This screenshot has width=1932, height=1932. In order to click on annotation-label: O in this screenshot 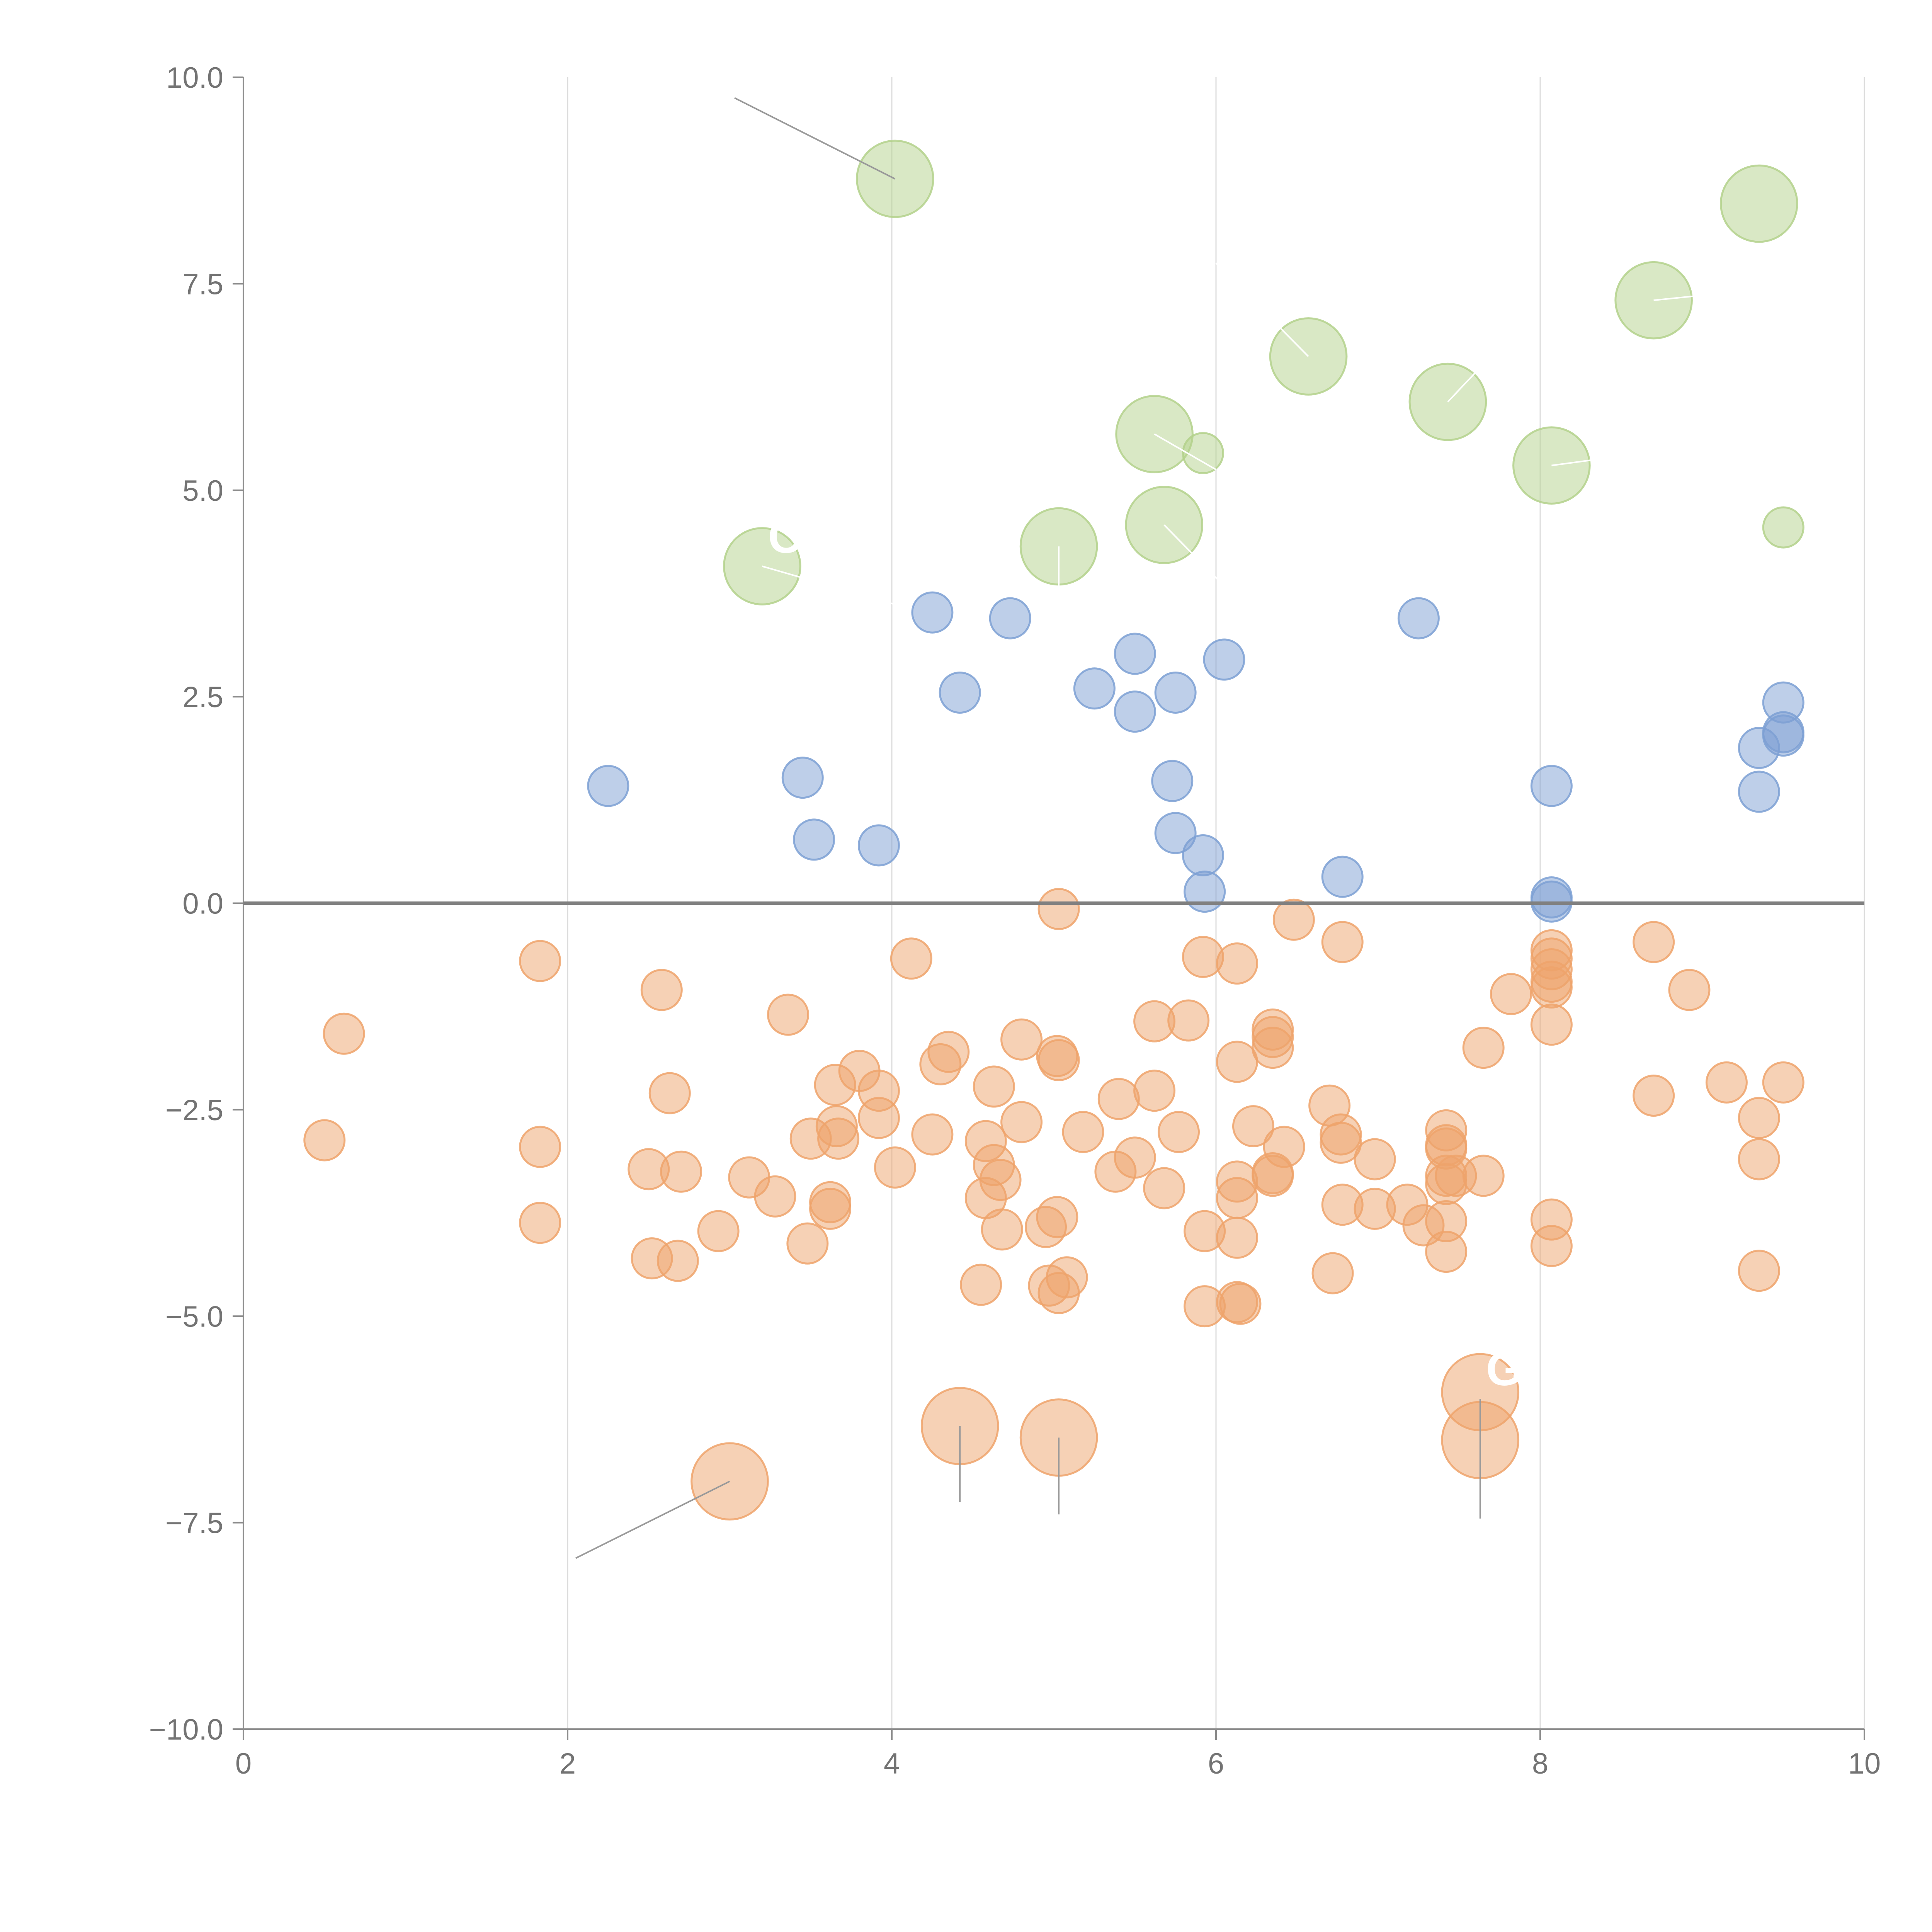, I will do `click(786, 536)`.